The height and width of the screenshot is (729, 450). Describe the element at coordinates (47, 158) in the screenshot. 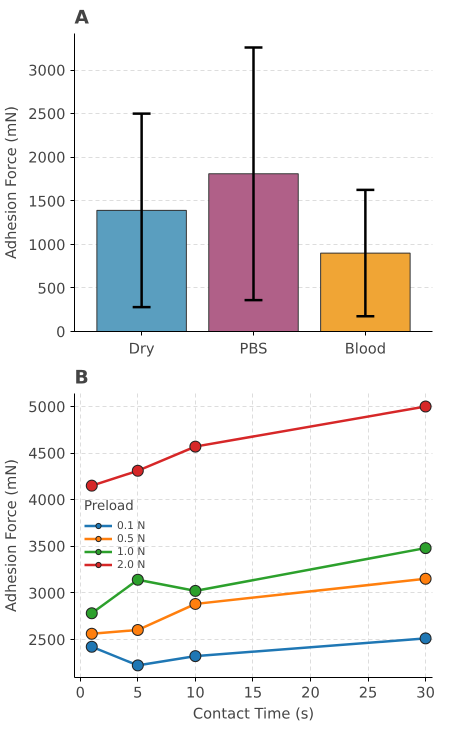

I see `y-tick-label: 2000` at that location.